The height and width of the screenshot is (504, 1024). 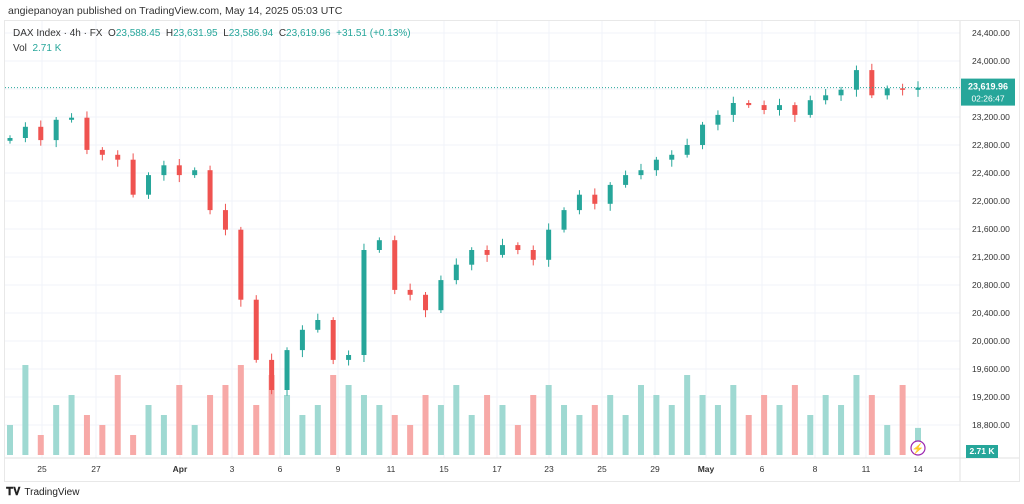 What do you see at coordinates (195, 33) in the screenshot?
I see `high-value: 23,631.95` at bounding box center [195, 33].